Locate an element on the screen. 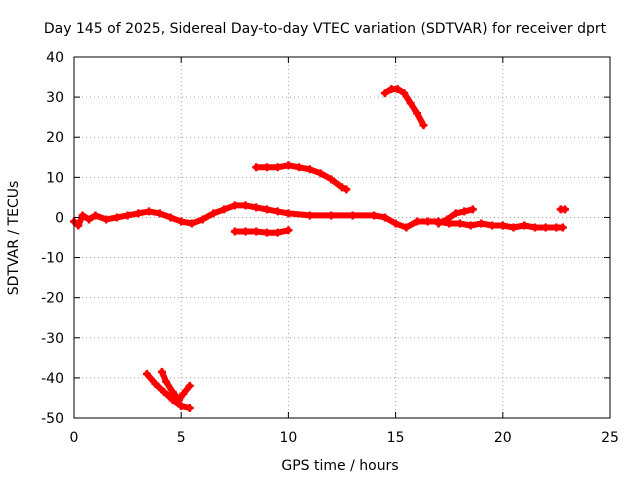 This screenshot has height=480, width=640. series-low-5h-b is located at coordinates (175, 385).